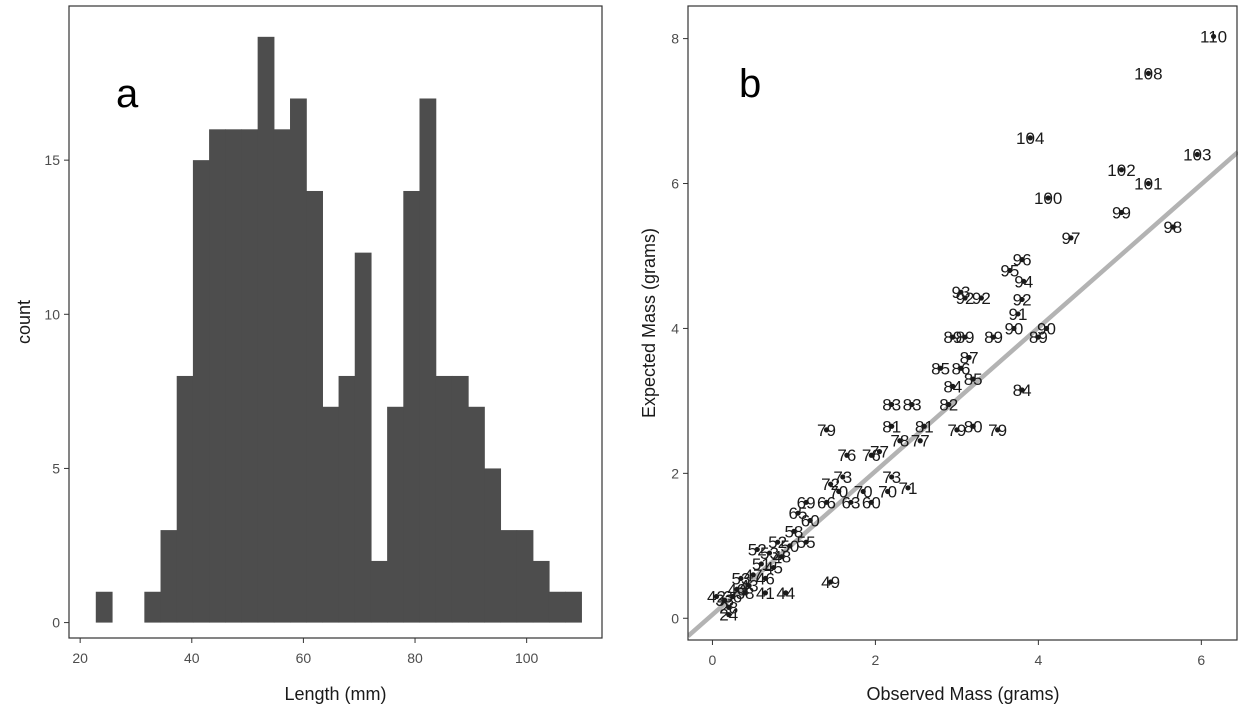  I want to click on point-label: 72, so click(830, 484).